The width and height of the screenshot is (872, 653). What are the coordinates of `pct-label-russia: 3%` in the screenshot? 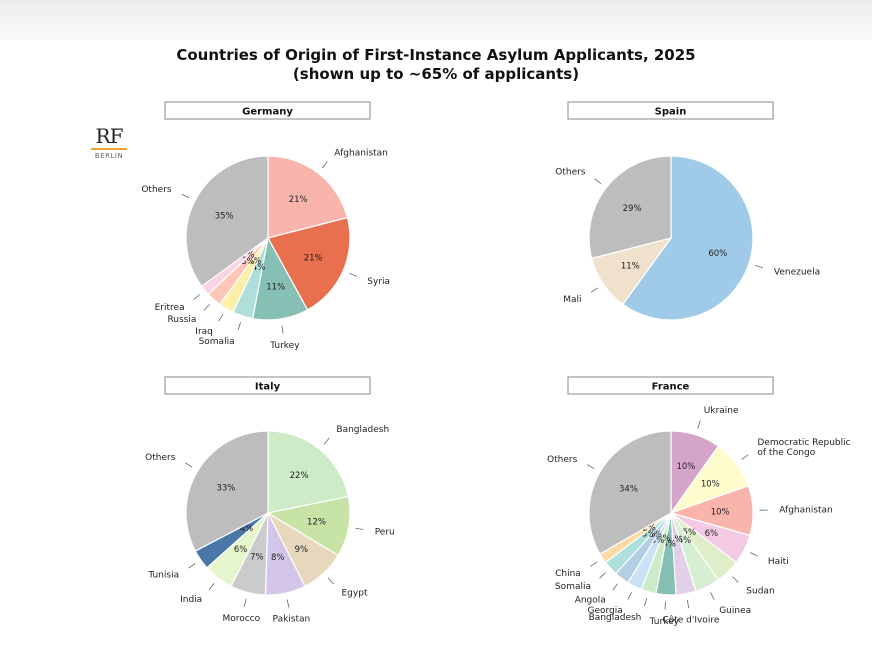 It's located at (248, 262).